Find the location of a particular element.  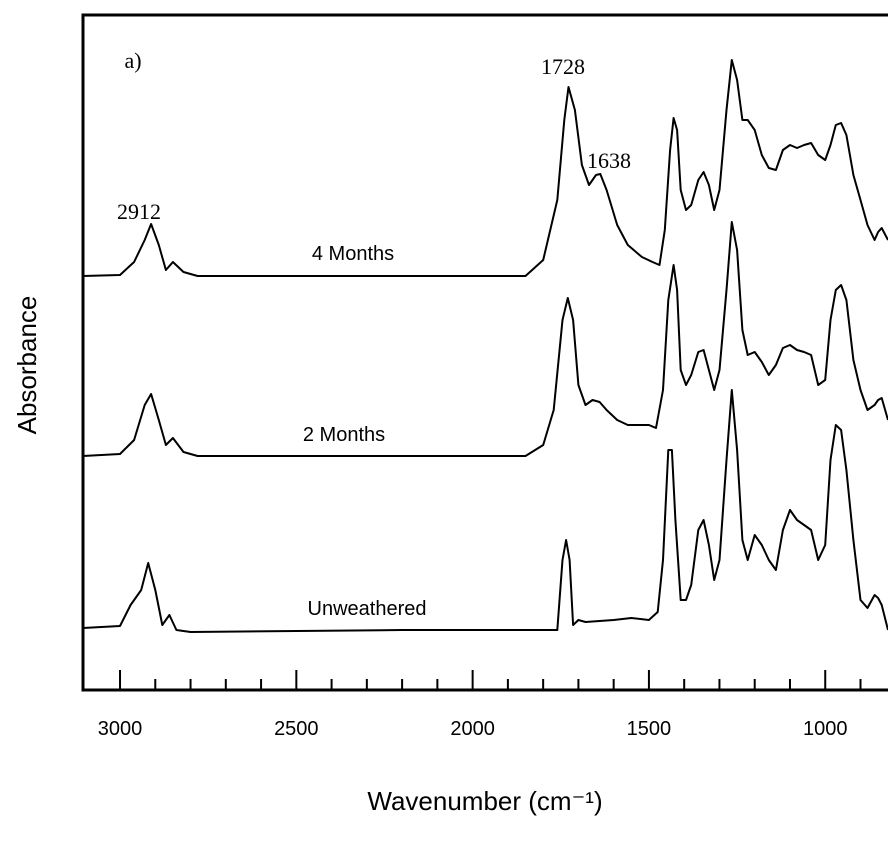

x-axis-label: Wavenumber (cm⁻¹) is located at coordinates (484, 801).